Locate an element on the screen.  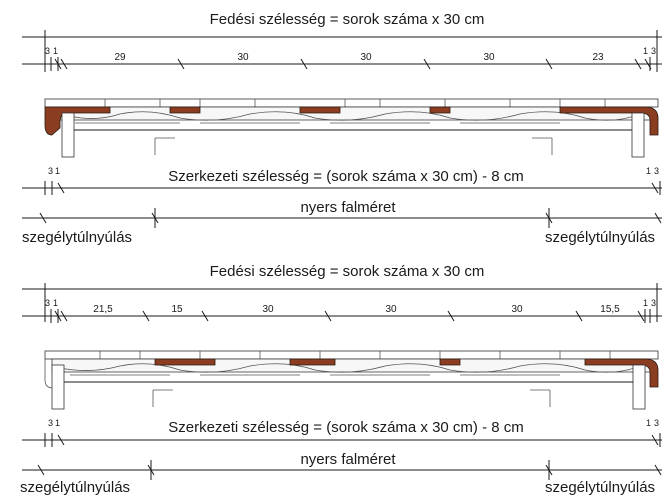
top-segment-5: 23 is located at coordinates (598, 57).